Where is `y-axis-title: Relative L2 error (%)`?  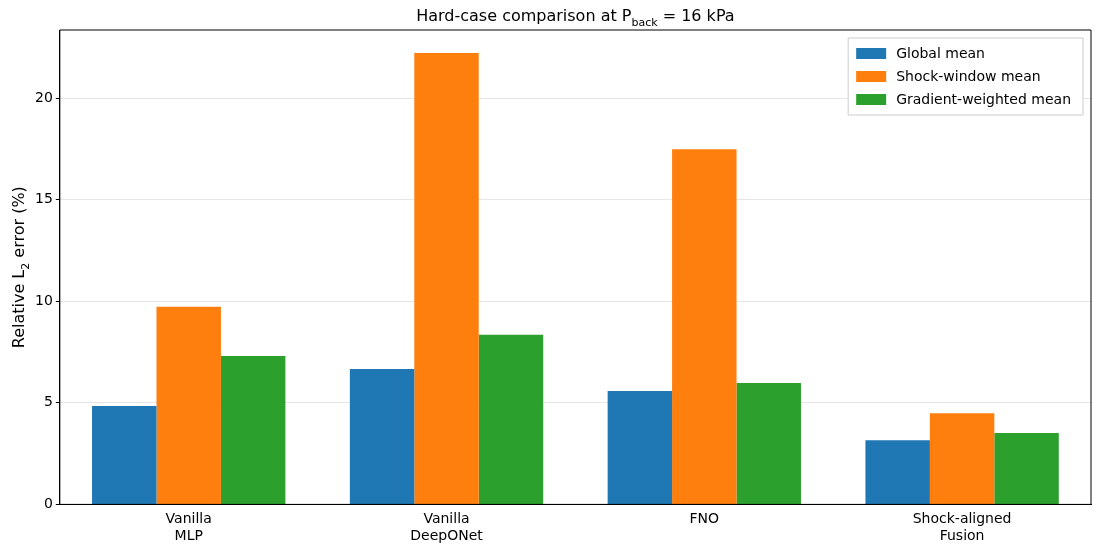 y-axis-title: Relative L2 error (%) is located at coordinates (20, 267).